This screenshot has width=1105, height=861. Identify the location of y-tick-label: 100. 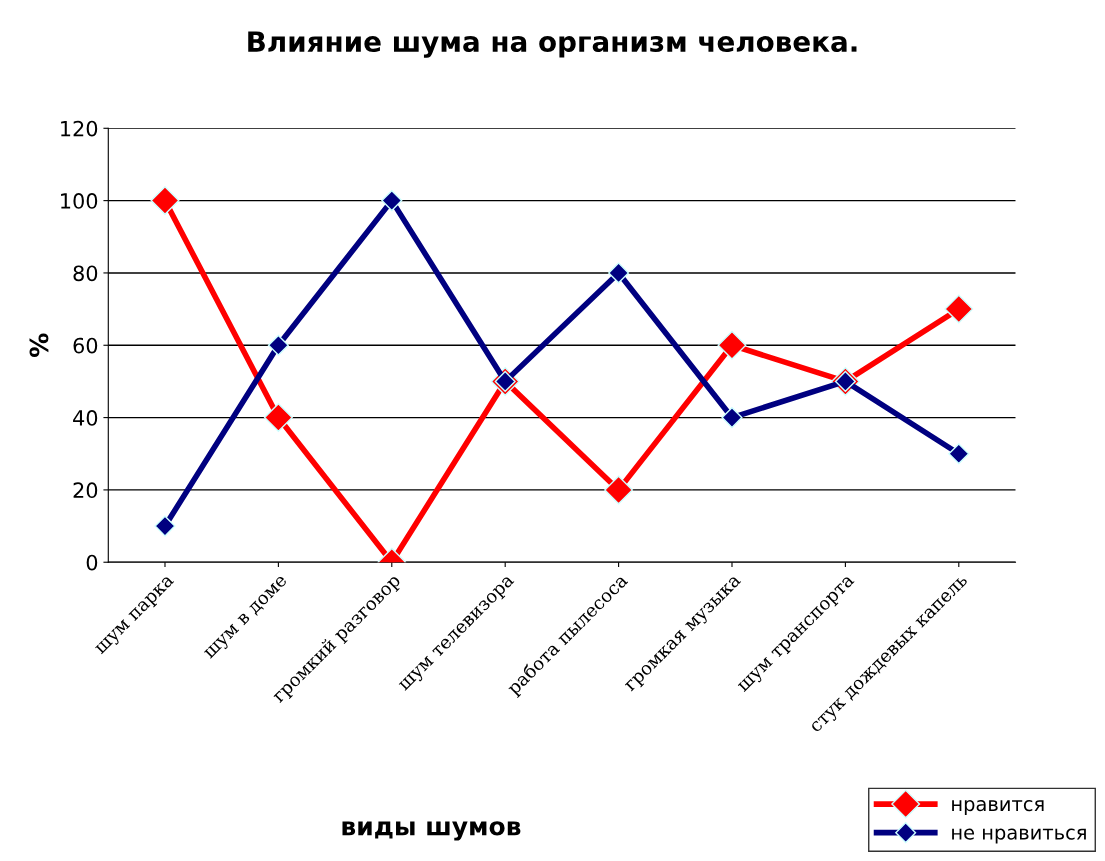
(79, 201).